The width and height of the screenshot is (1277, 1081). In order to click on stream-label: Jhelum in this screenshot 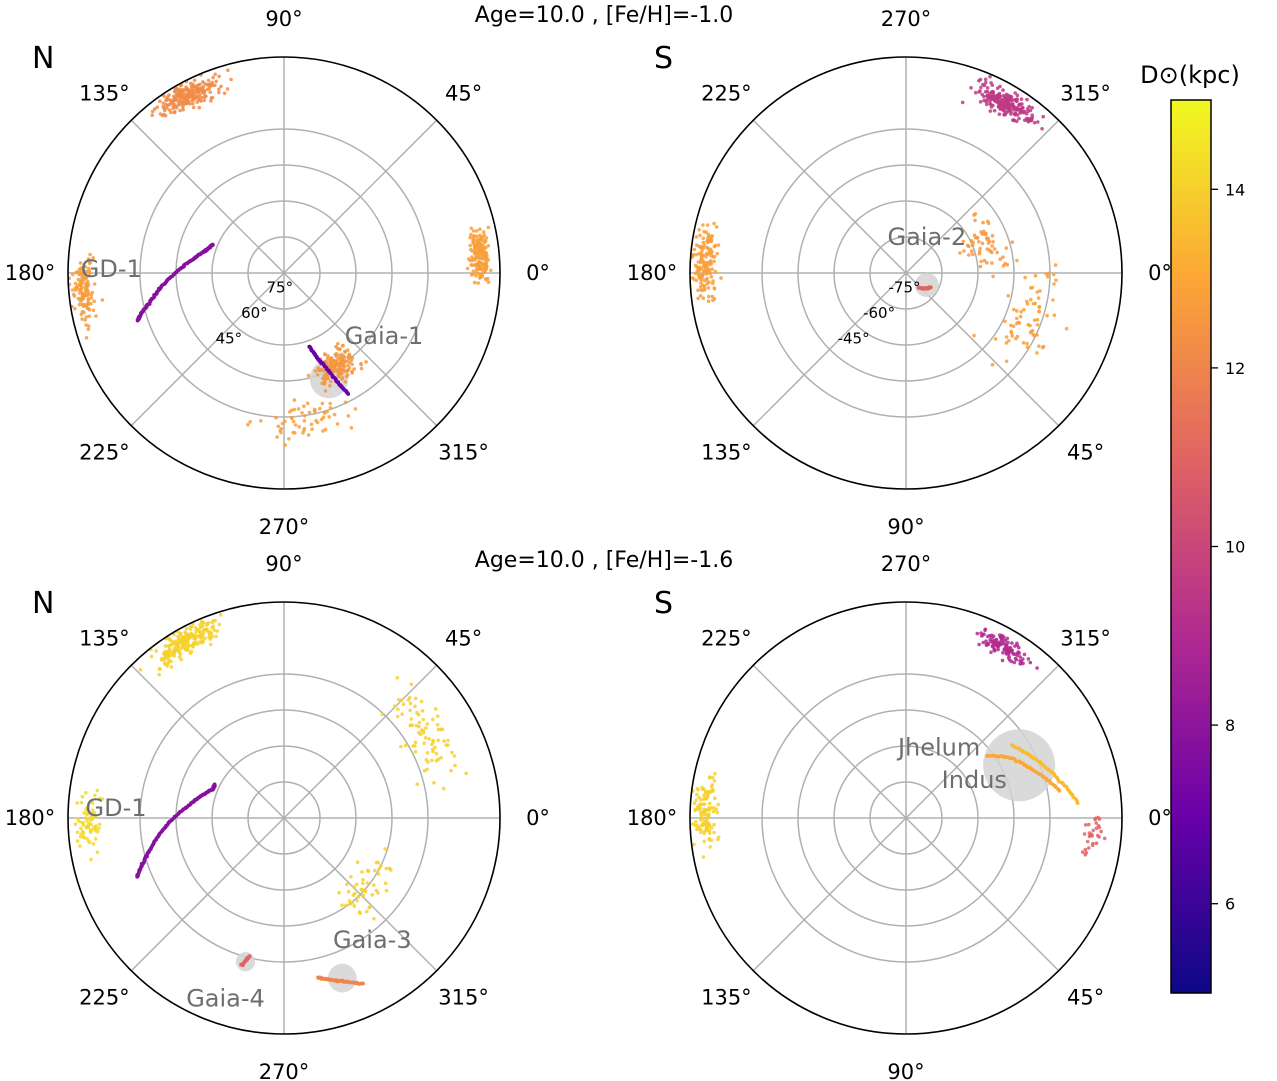, I will do `click(938, 747)`.